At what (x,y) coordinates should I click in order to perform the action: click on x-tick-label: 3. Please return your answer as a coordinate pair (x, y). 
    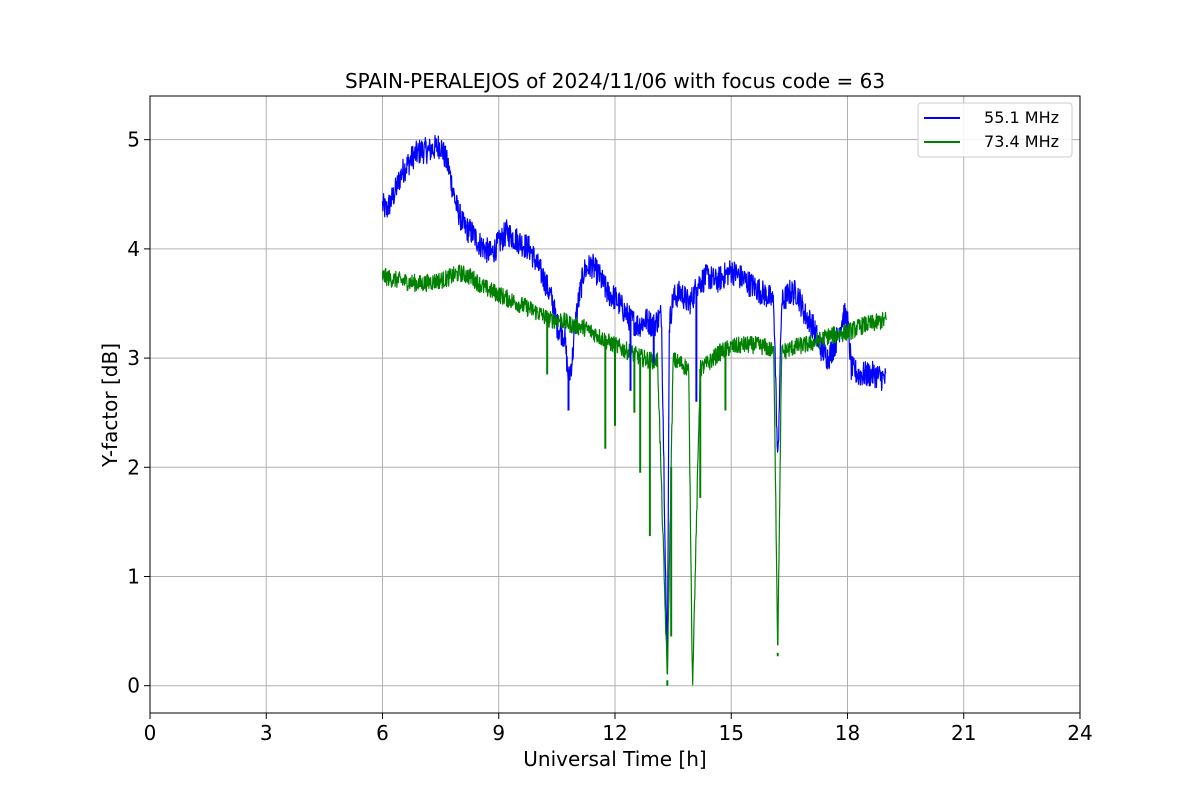
    Looking at the image, I should click on (266, 733).